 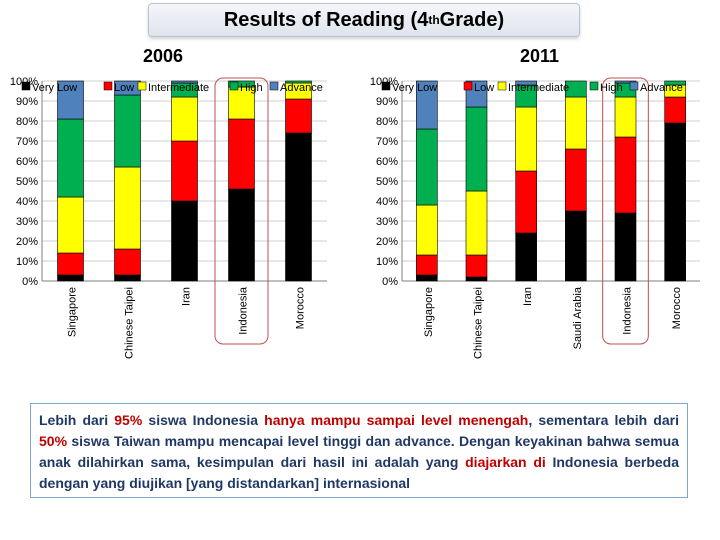 I want to click on title-main: Results of Reading (4, so click(x=326, y=19).